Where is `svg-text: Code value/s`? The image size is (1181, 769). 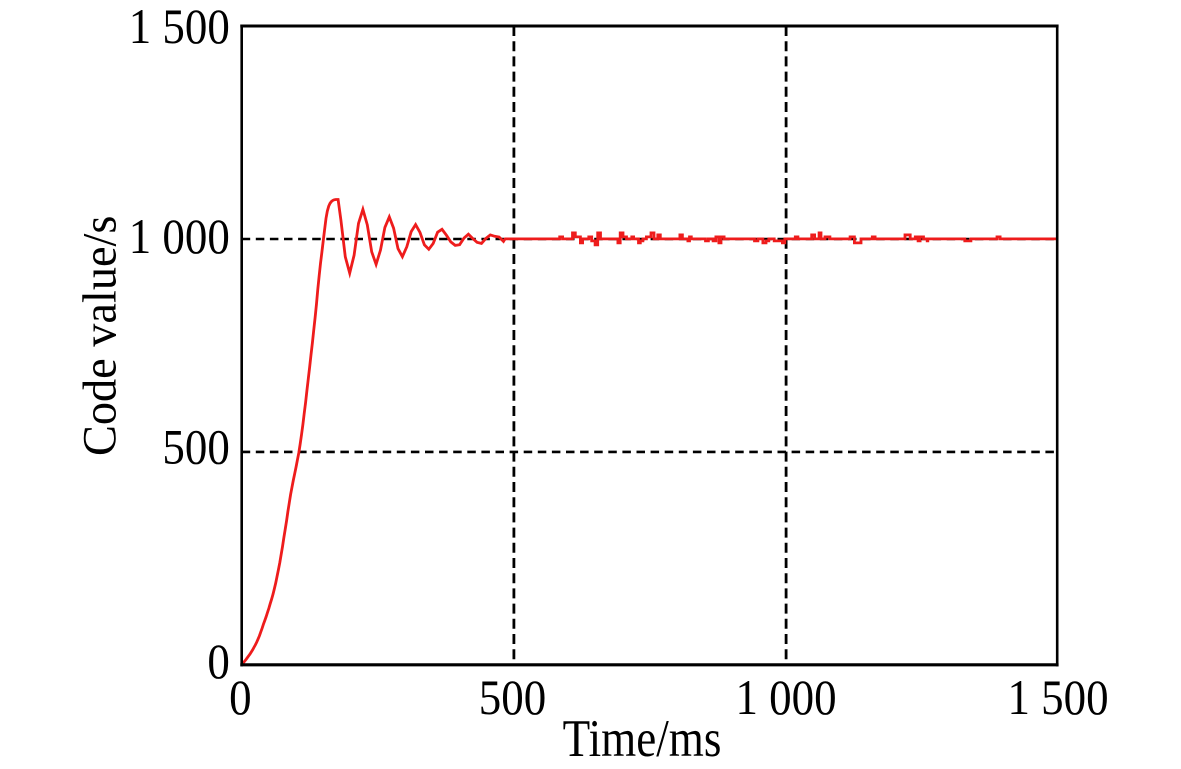
svg-text: Code value/s is located at coordinates (100, 336).